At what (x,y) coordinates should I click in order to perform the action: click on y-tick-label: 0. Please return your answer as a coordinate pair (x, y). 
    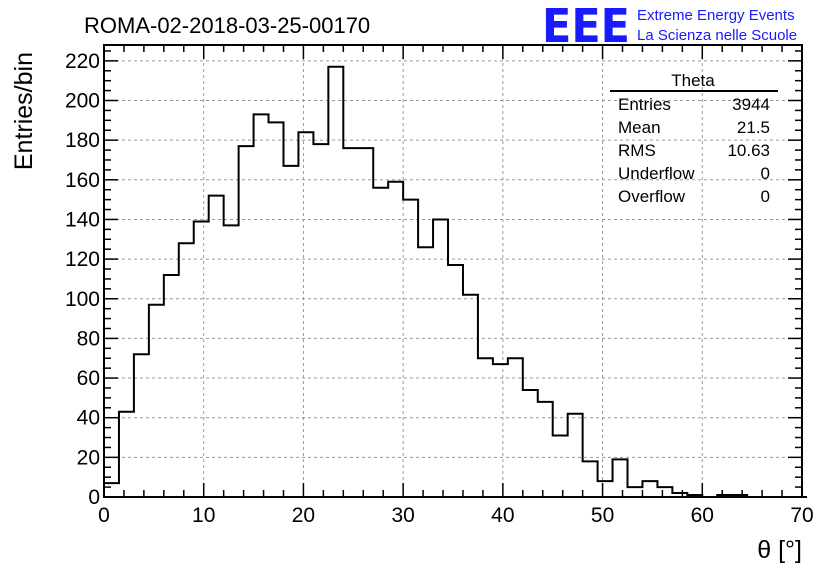
    Looking at the image, I should click on (94, 497).